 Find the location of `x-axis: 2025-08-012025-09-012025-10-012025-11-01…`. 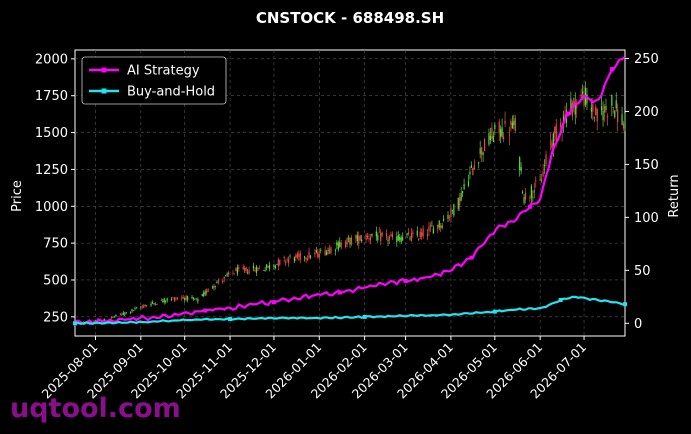

x-axis: 2025-08-012025-09-012025-10-012025-11-01… is located at coordinates (314, 368).